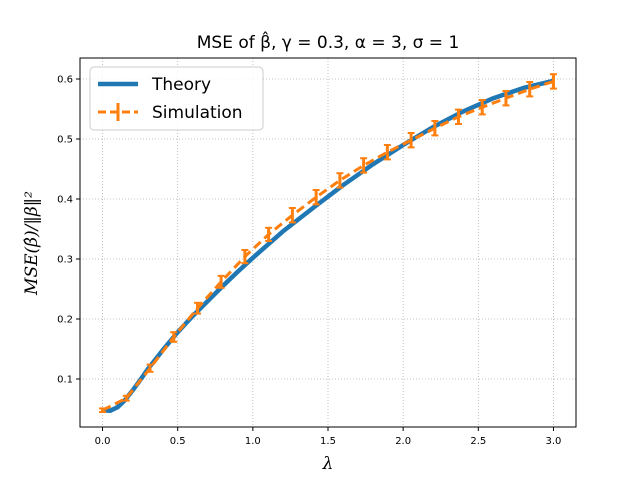 The image size is (640, 480). I want to click on x-tick-label: 2.0, so click(403, 441).